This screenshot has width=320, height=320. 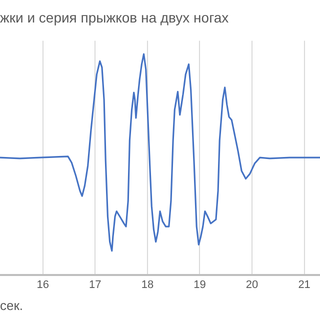 I want to click on x-tick-label: 21, so click(x=304, y=284).